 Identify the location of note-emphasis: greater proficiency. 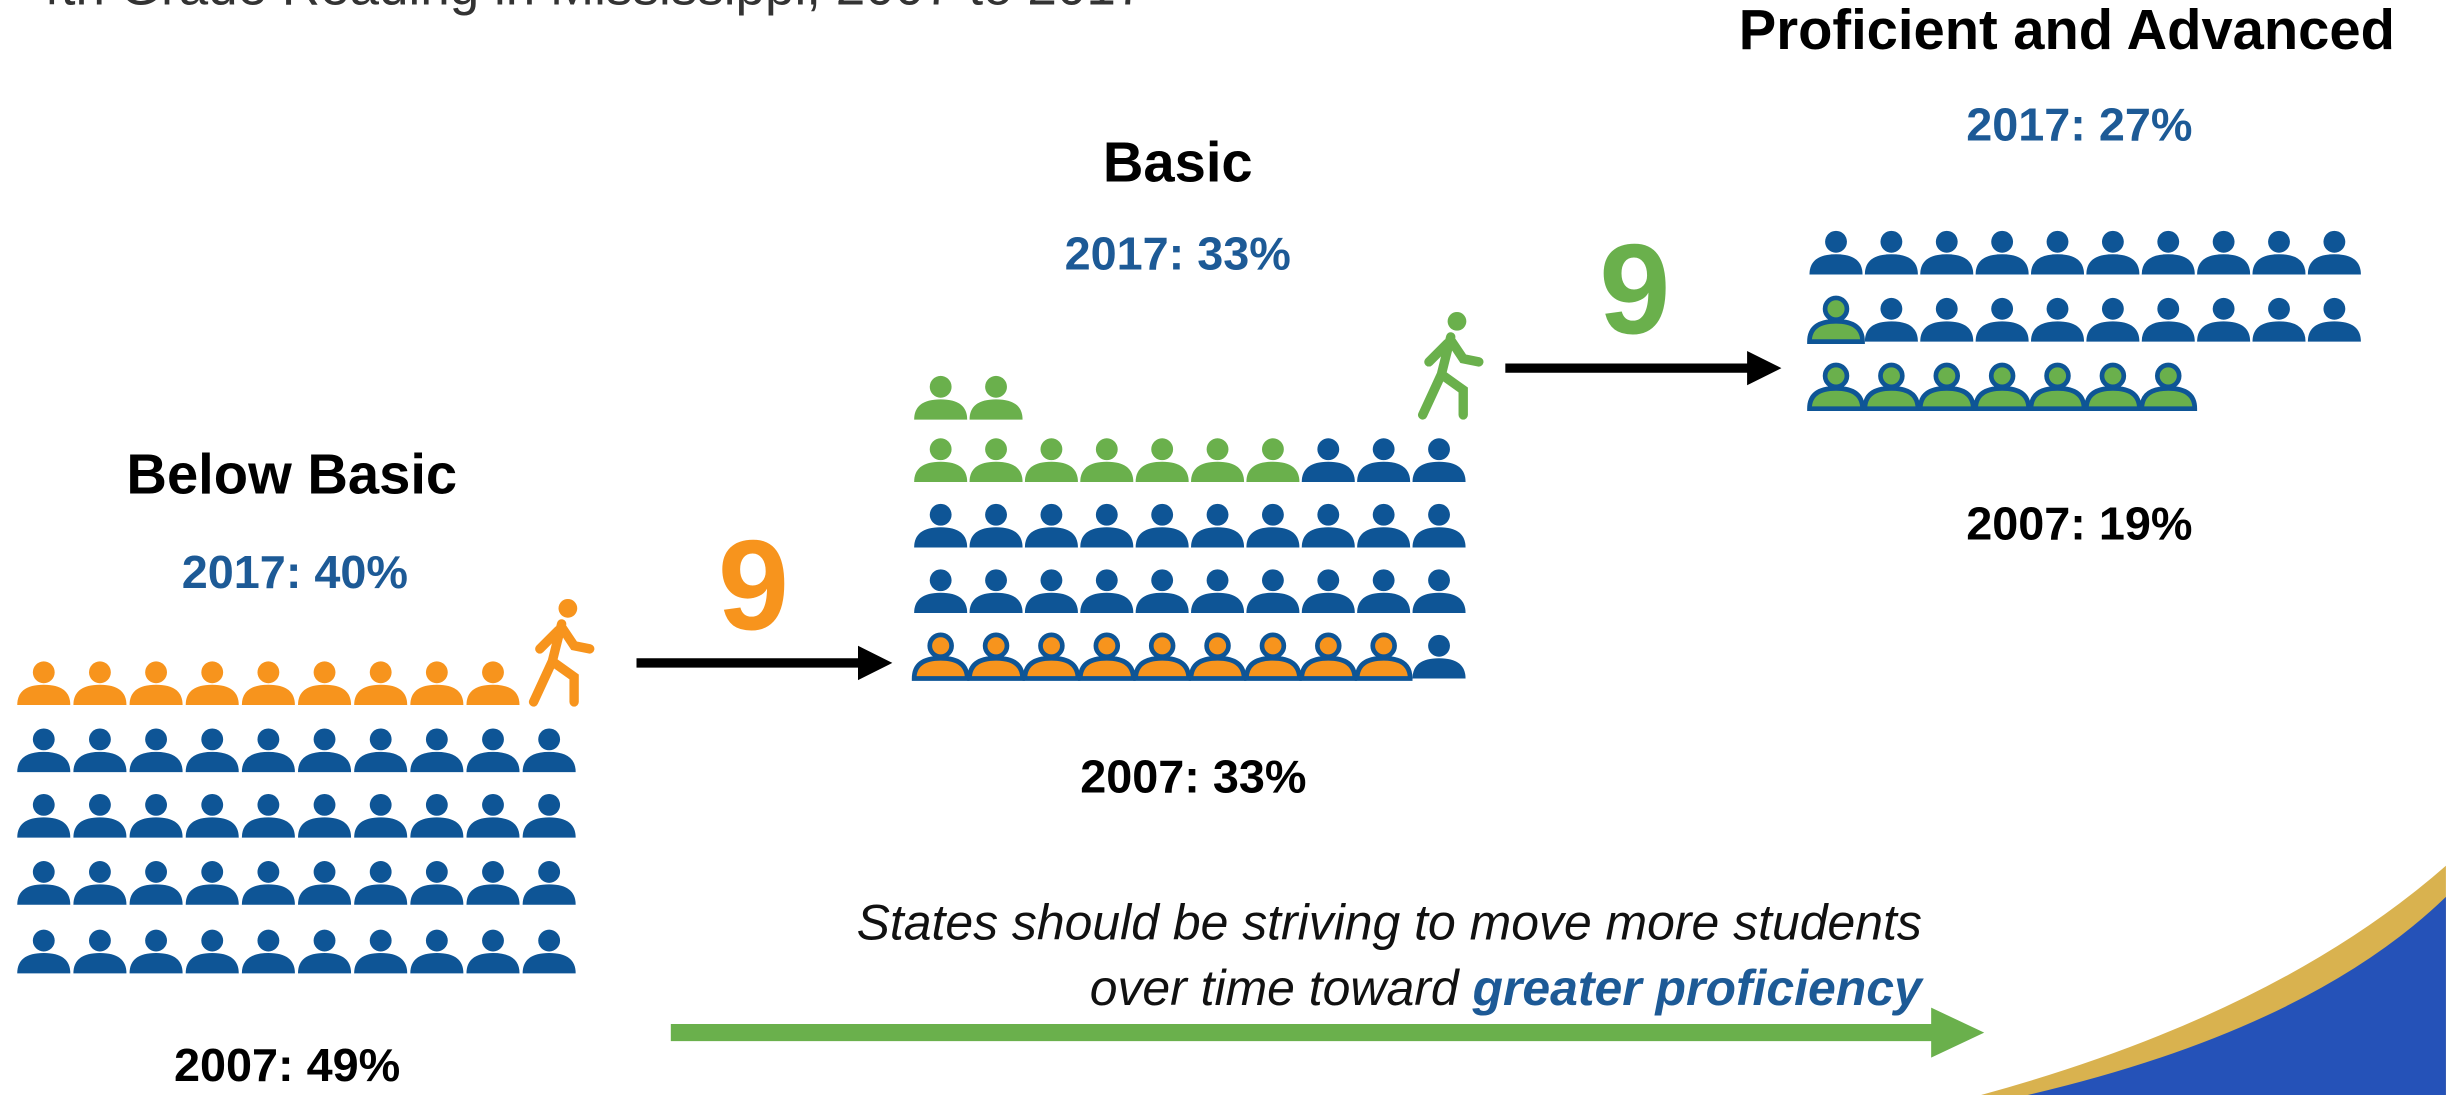
(1697, 988).